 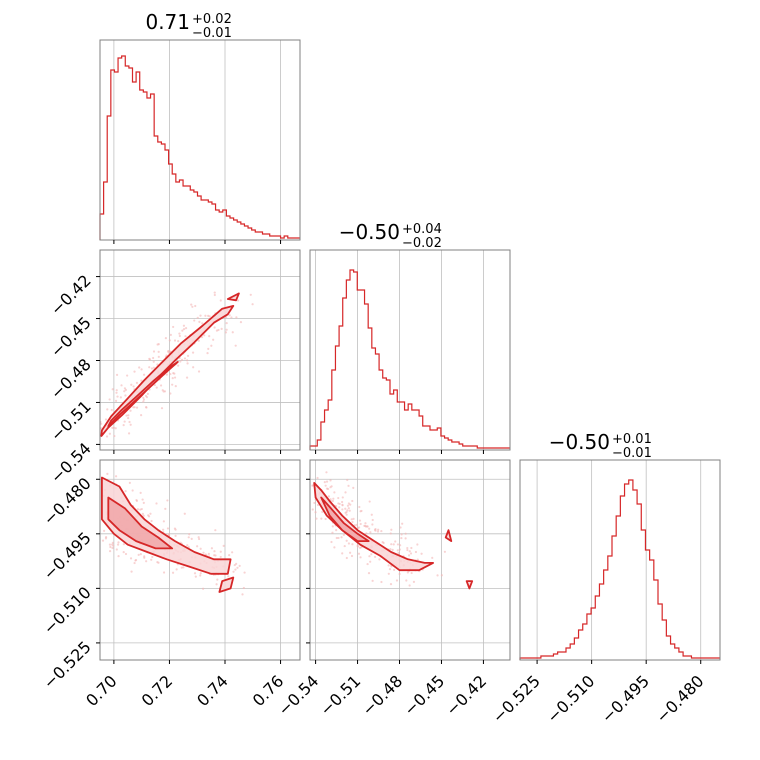 What do you see at coordinates (71, 337) in the screenshot?
I see `y-tick-label: −0.45` at bounding box center [71, 337].